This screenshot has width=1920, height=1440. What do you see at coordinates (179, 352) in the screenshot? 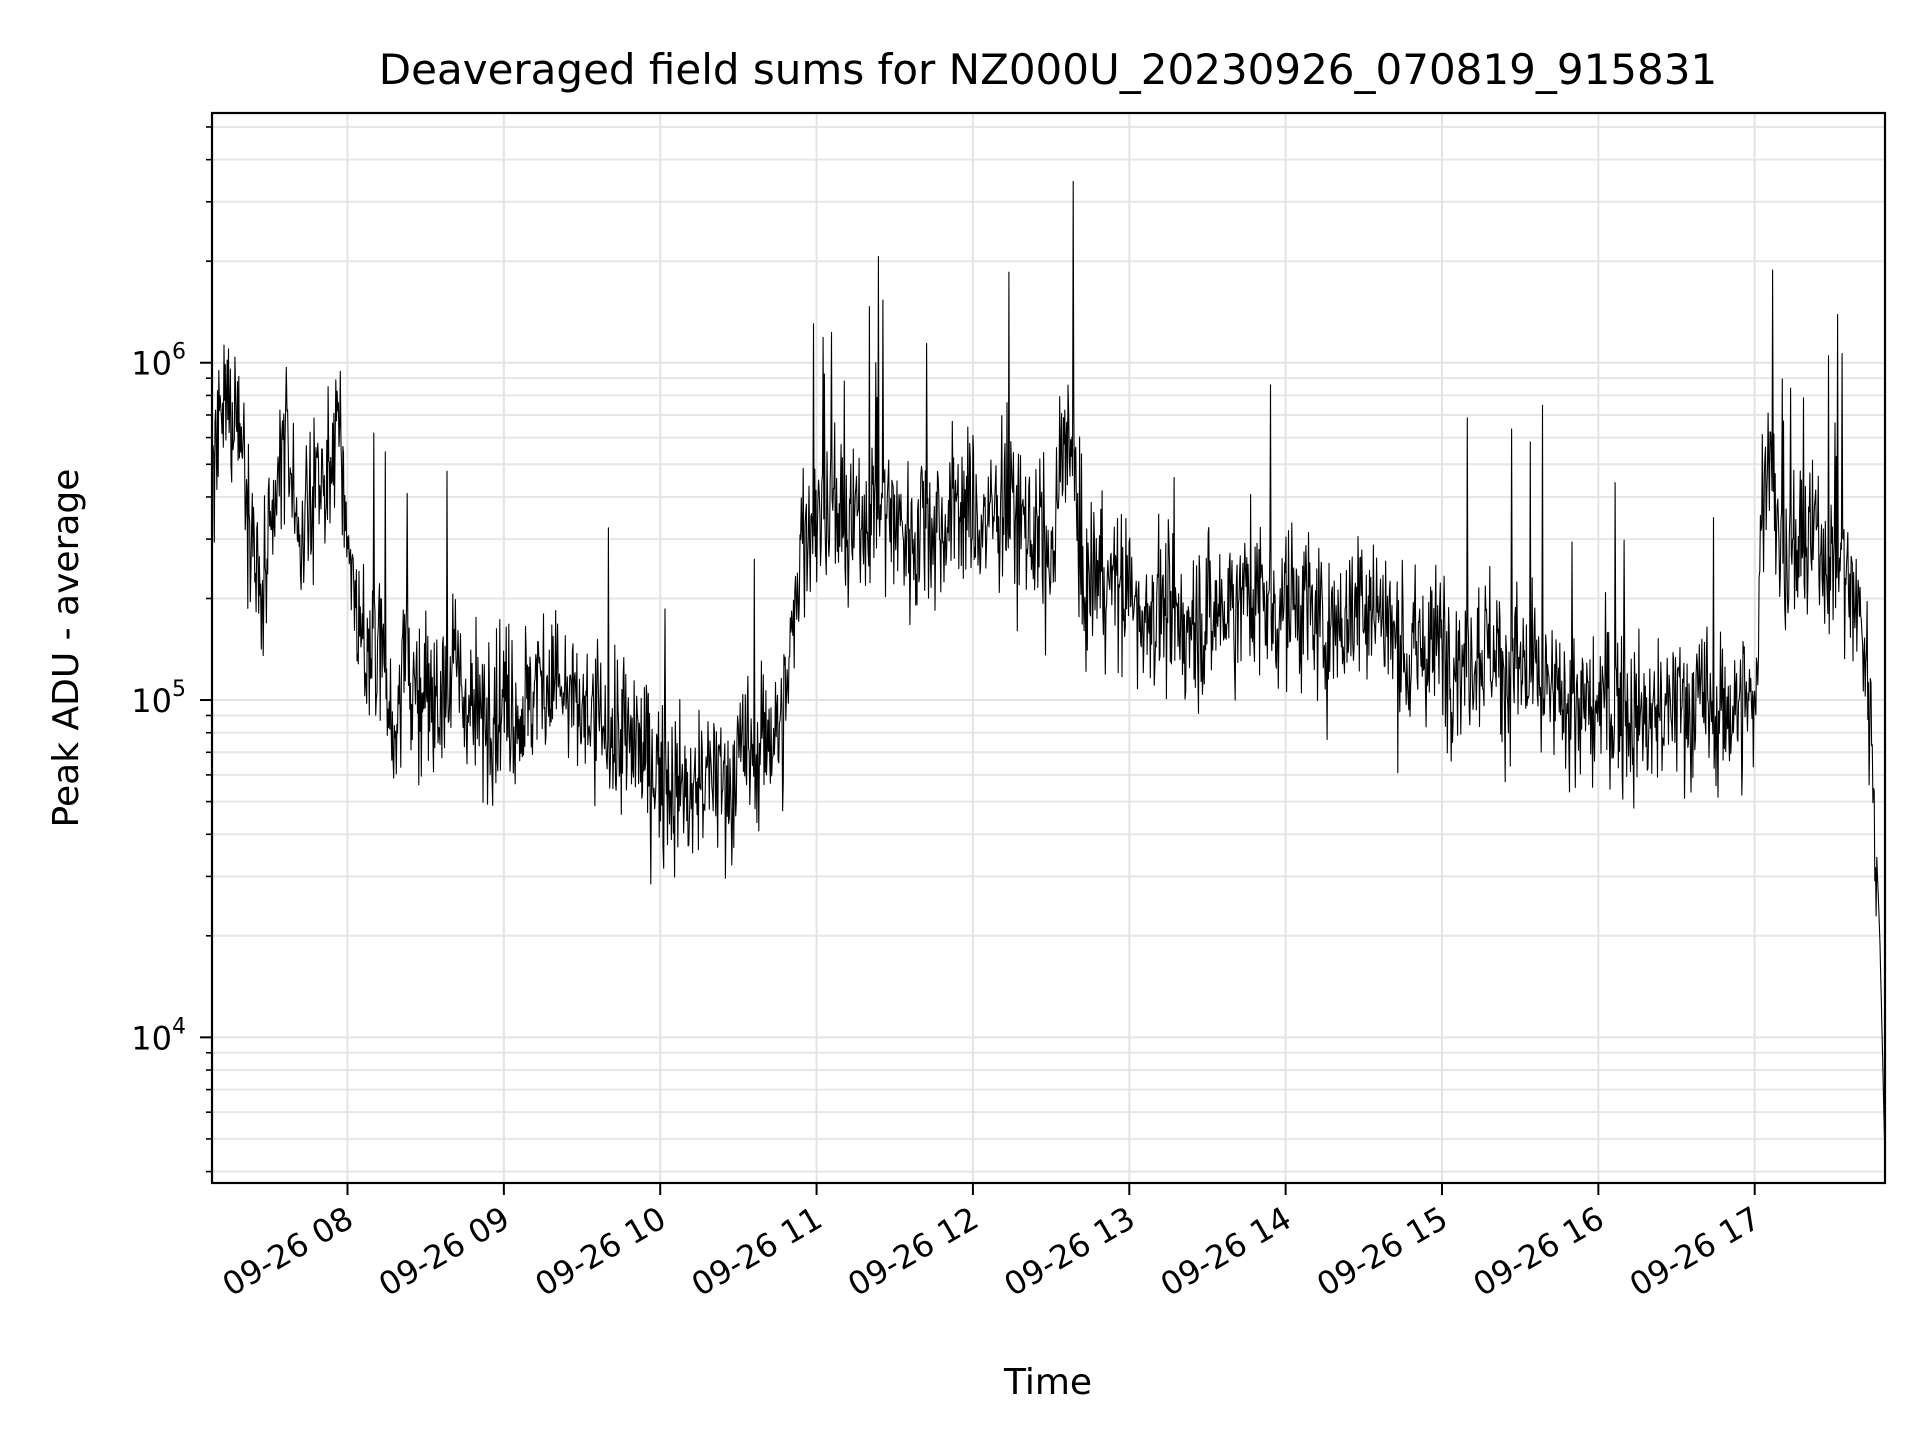
I see `y-tick-exponent: 6` at bounding box center [179, 352].